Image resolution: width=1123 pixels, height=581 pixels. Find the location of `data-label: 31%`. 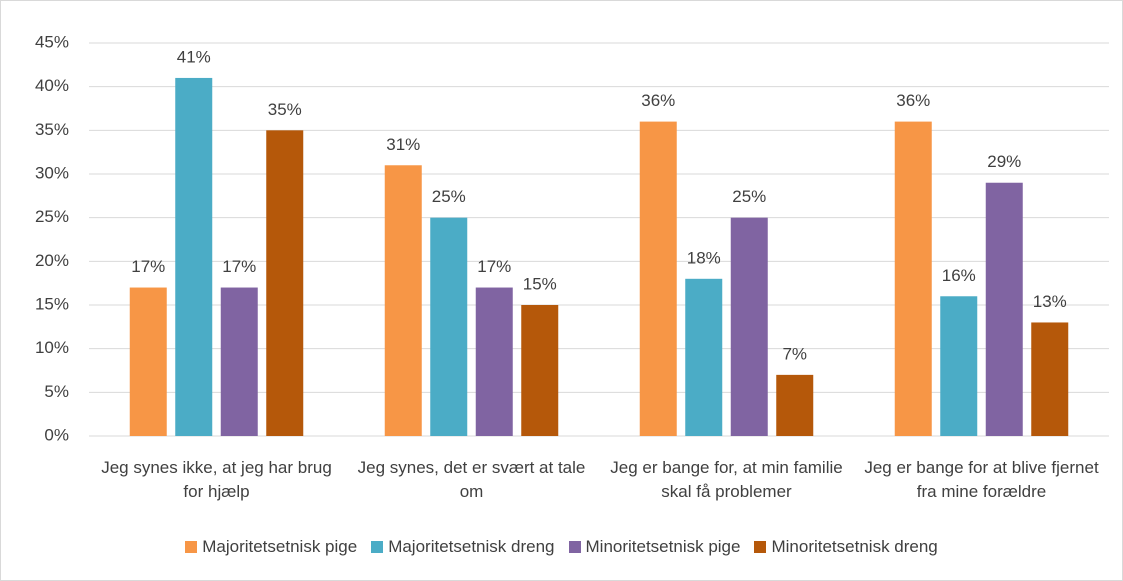

data-label: 31% is located at coordinates (403, 144).